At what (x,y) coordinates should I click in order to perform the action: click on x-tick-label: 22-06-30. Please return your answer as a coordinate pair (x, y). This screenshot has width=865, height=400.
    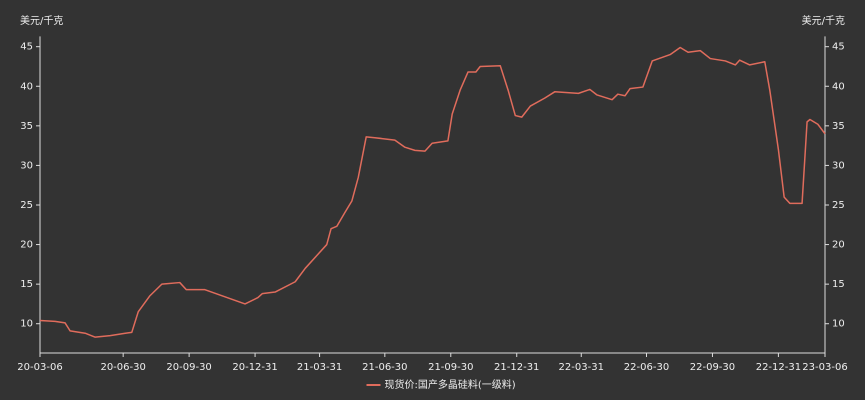
    Looking at the image, I should click on (646, 367).